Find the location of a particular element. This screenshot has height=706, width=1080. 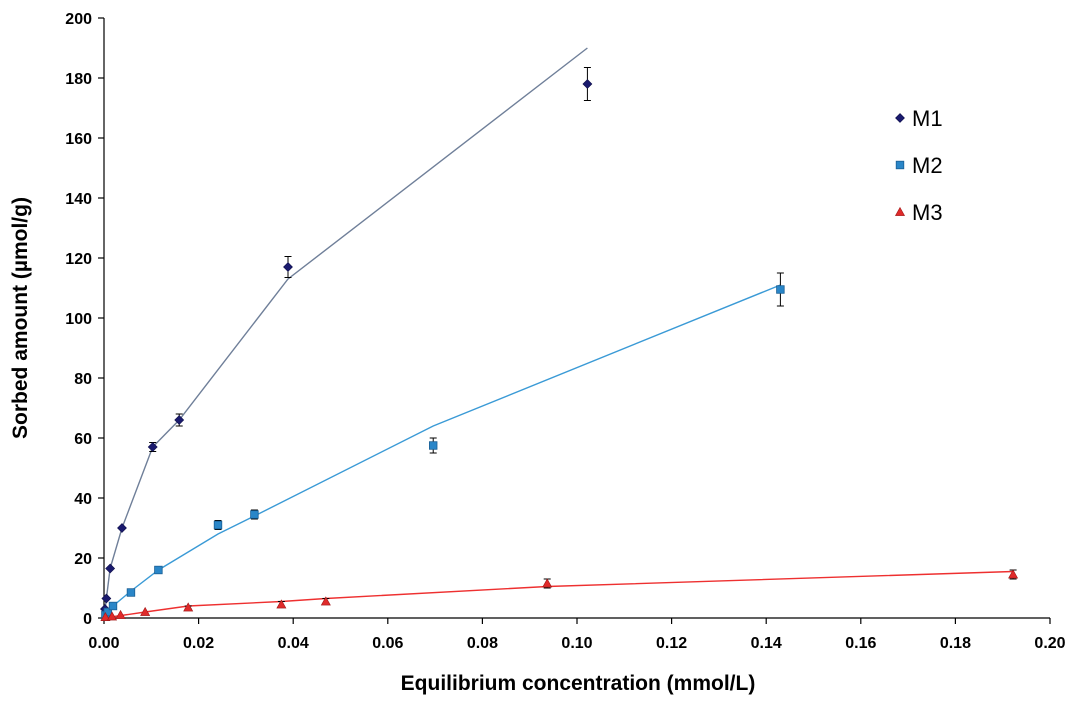

legend-label-m2: M2 is located at coordinates (927, 165).